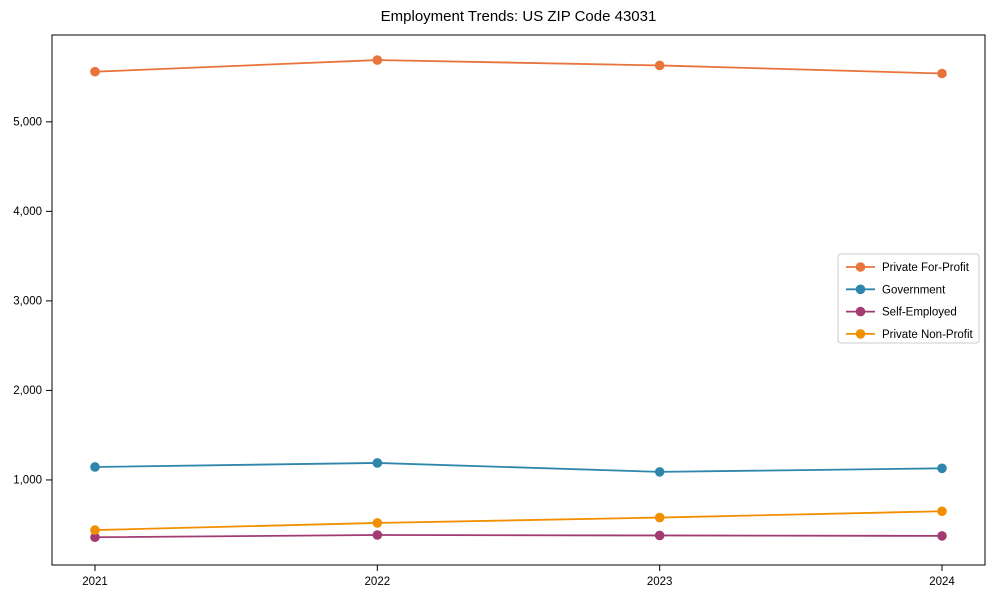 The width and height of the screenshot is (1000, 600). Describe the element at coordinates (860, 267) in the screenshot. I see `legend-sample-marker-private-for-profit` at that location.